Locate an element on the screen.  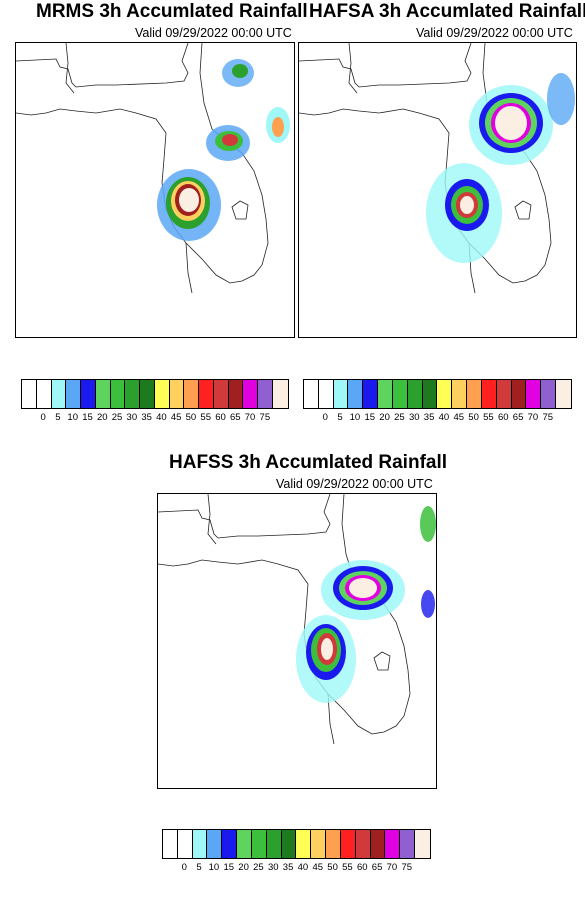
panel-title: HAFSA 3h Accumlated Rainfall is located at coordinates (447, 11).